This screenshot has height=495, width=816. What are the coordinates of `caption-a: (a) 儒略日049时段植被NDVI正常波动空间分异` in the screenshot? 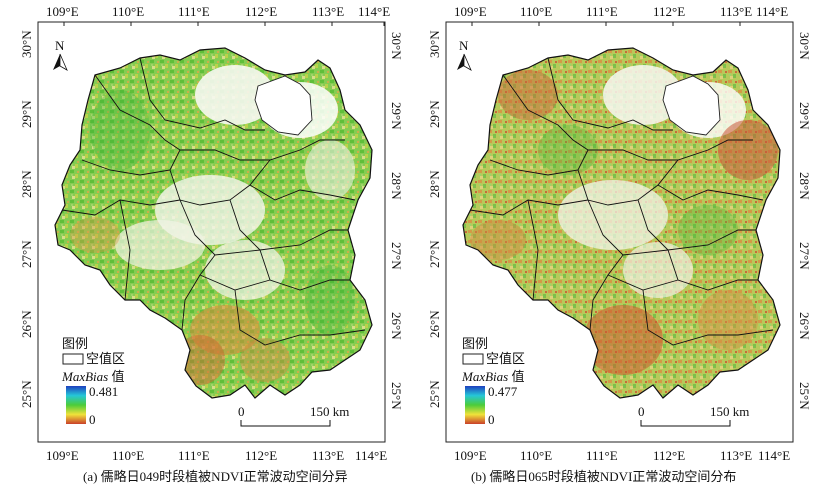 It's located at (215, 476).